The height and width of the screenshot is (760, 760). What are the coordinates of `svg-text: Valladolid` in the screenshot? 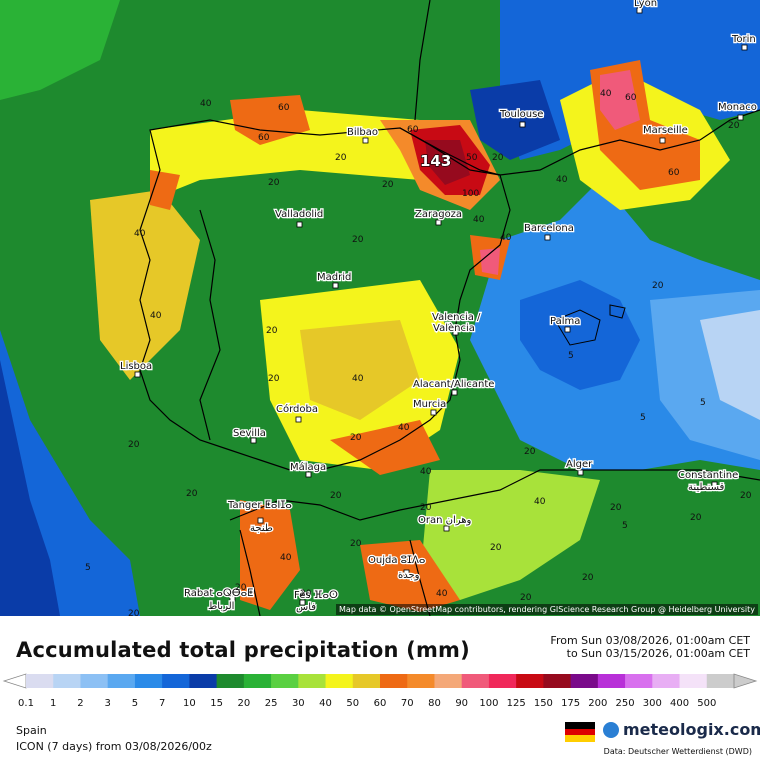 It's located at (299, 214).